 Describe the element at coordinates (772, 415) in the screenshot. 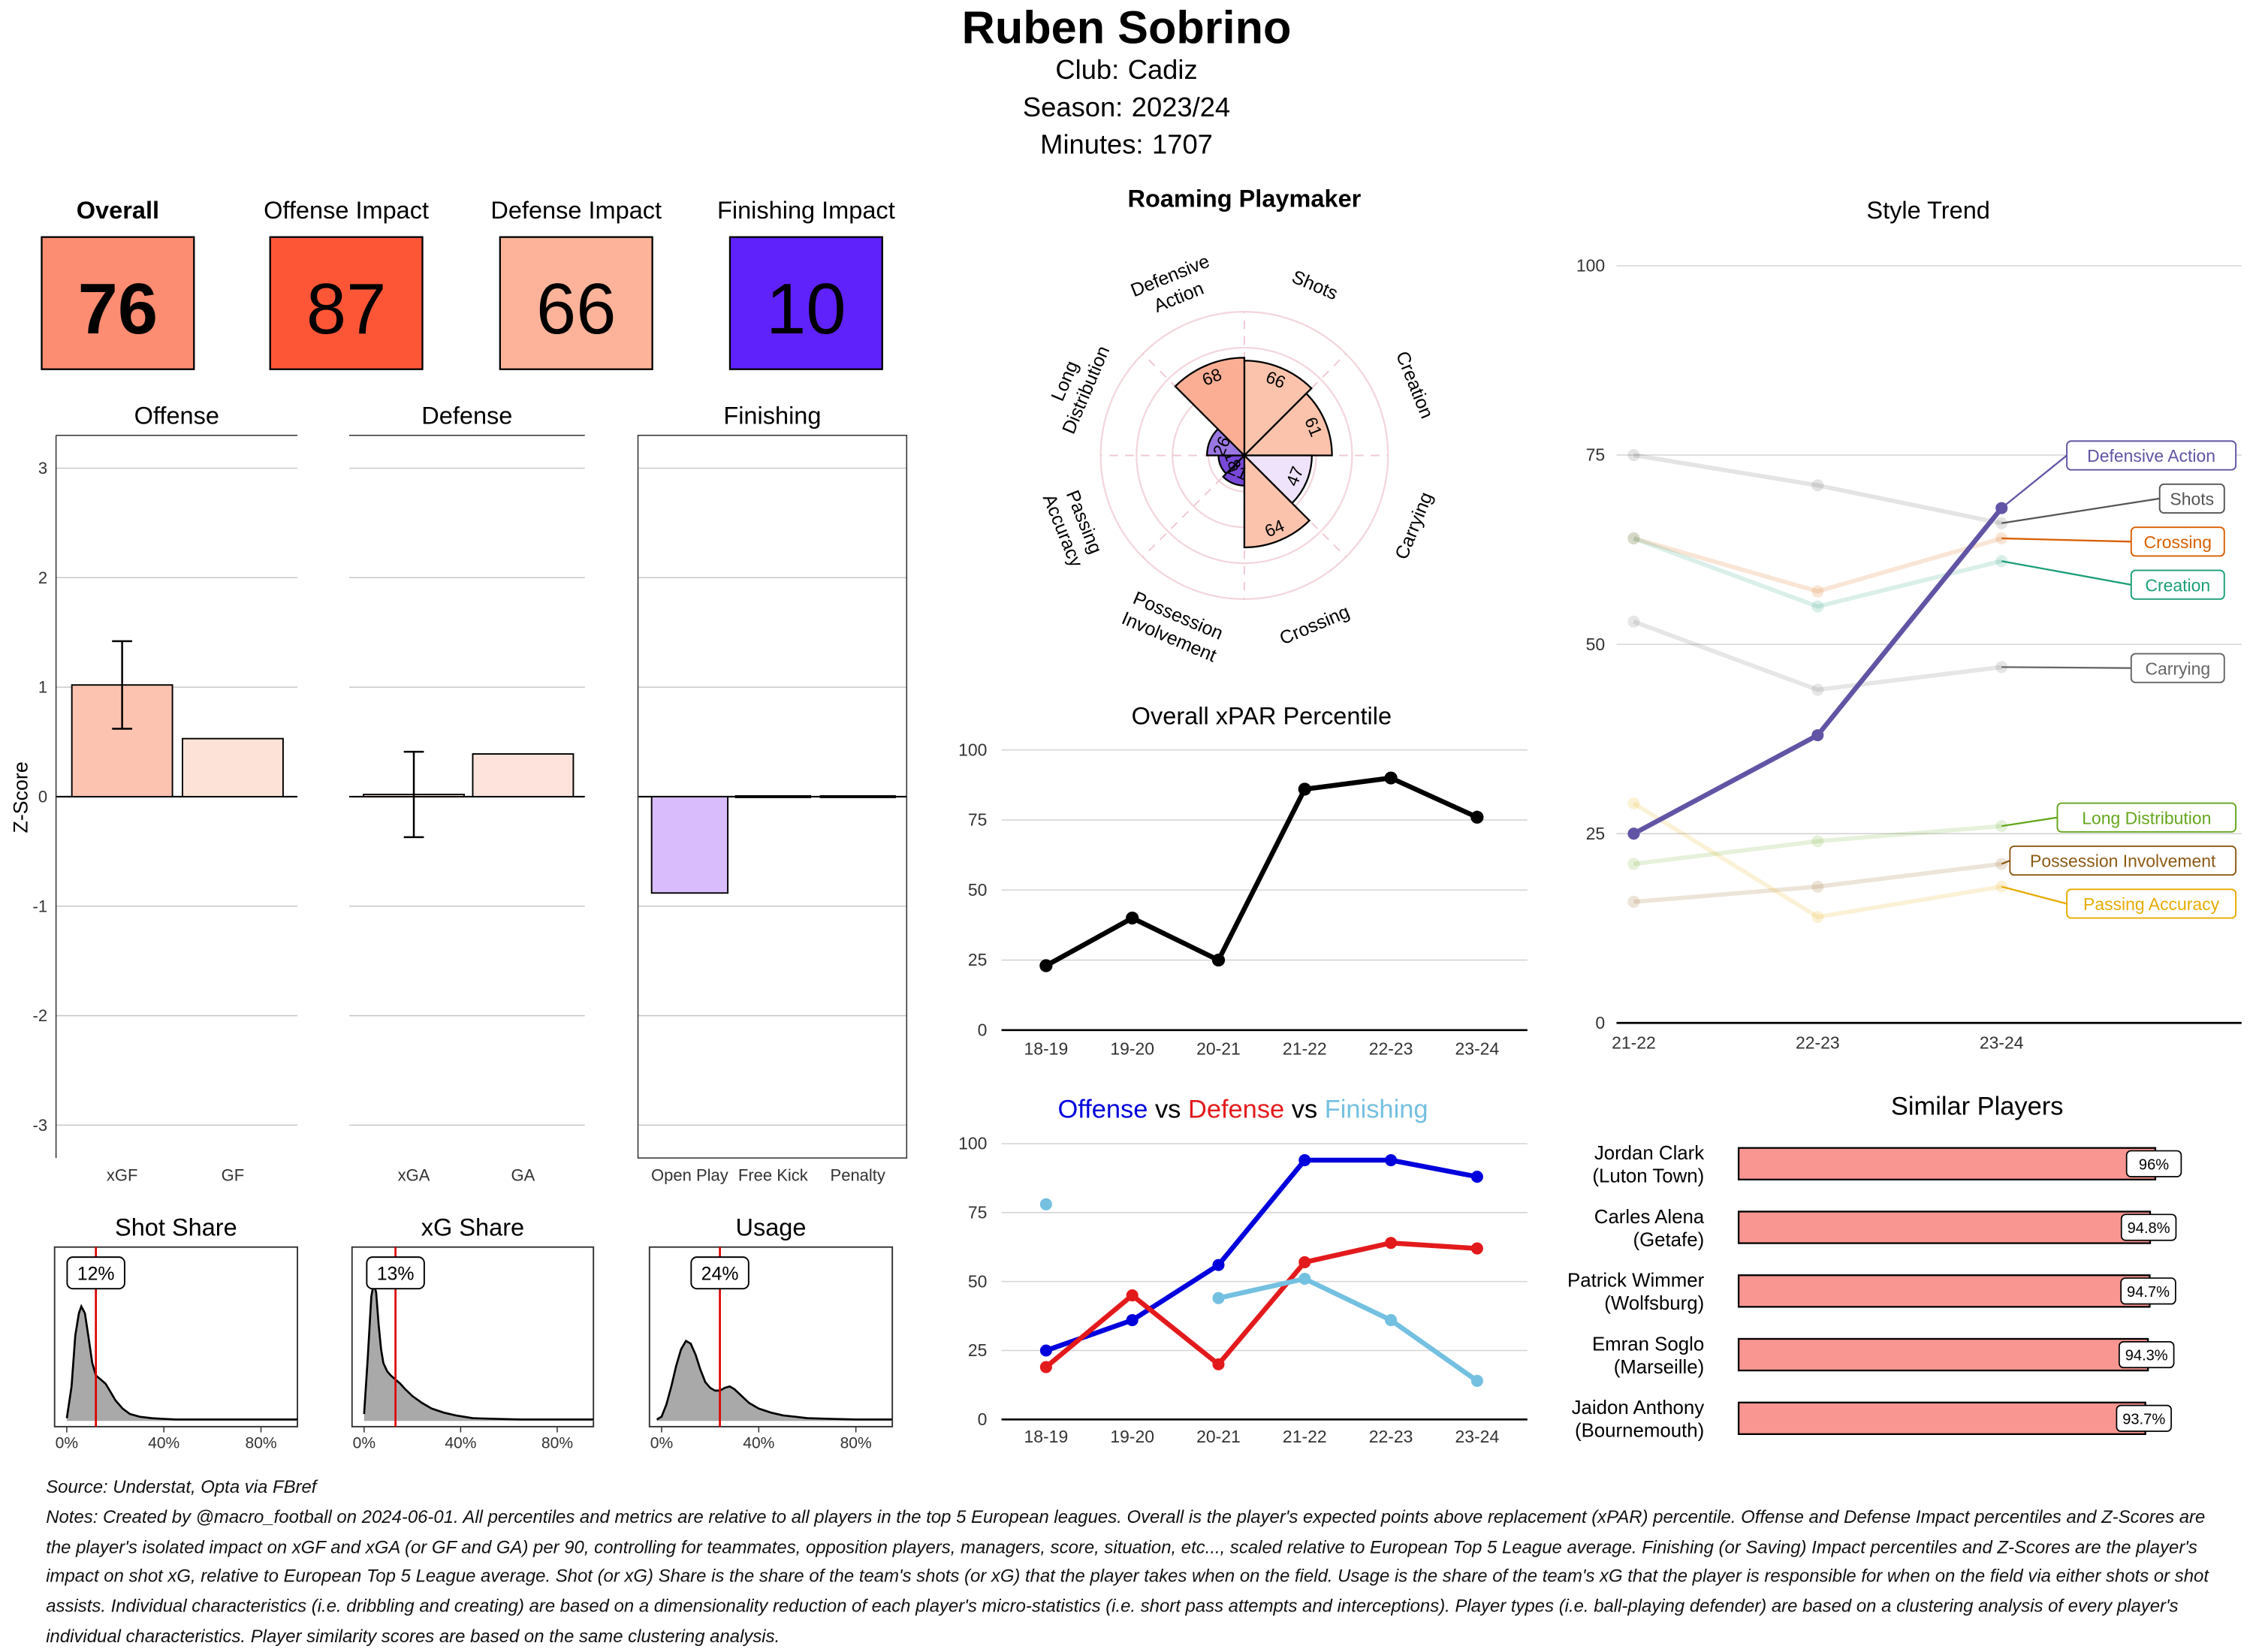

I see `finishing-title: Finishing` at that location.